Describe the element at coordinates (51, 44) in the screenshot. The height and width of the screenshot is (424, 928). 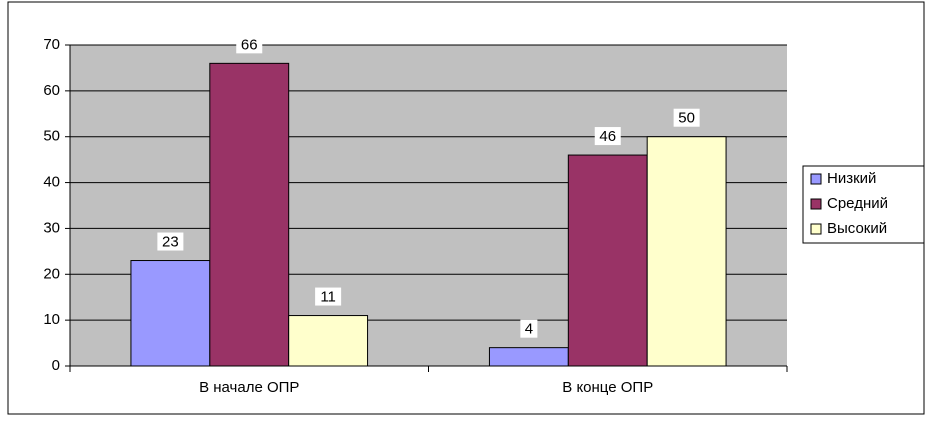
I see `y-tick-label: 70` at that location.